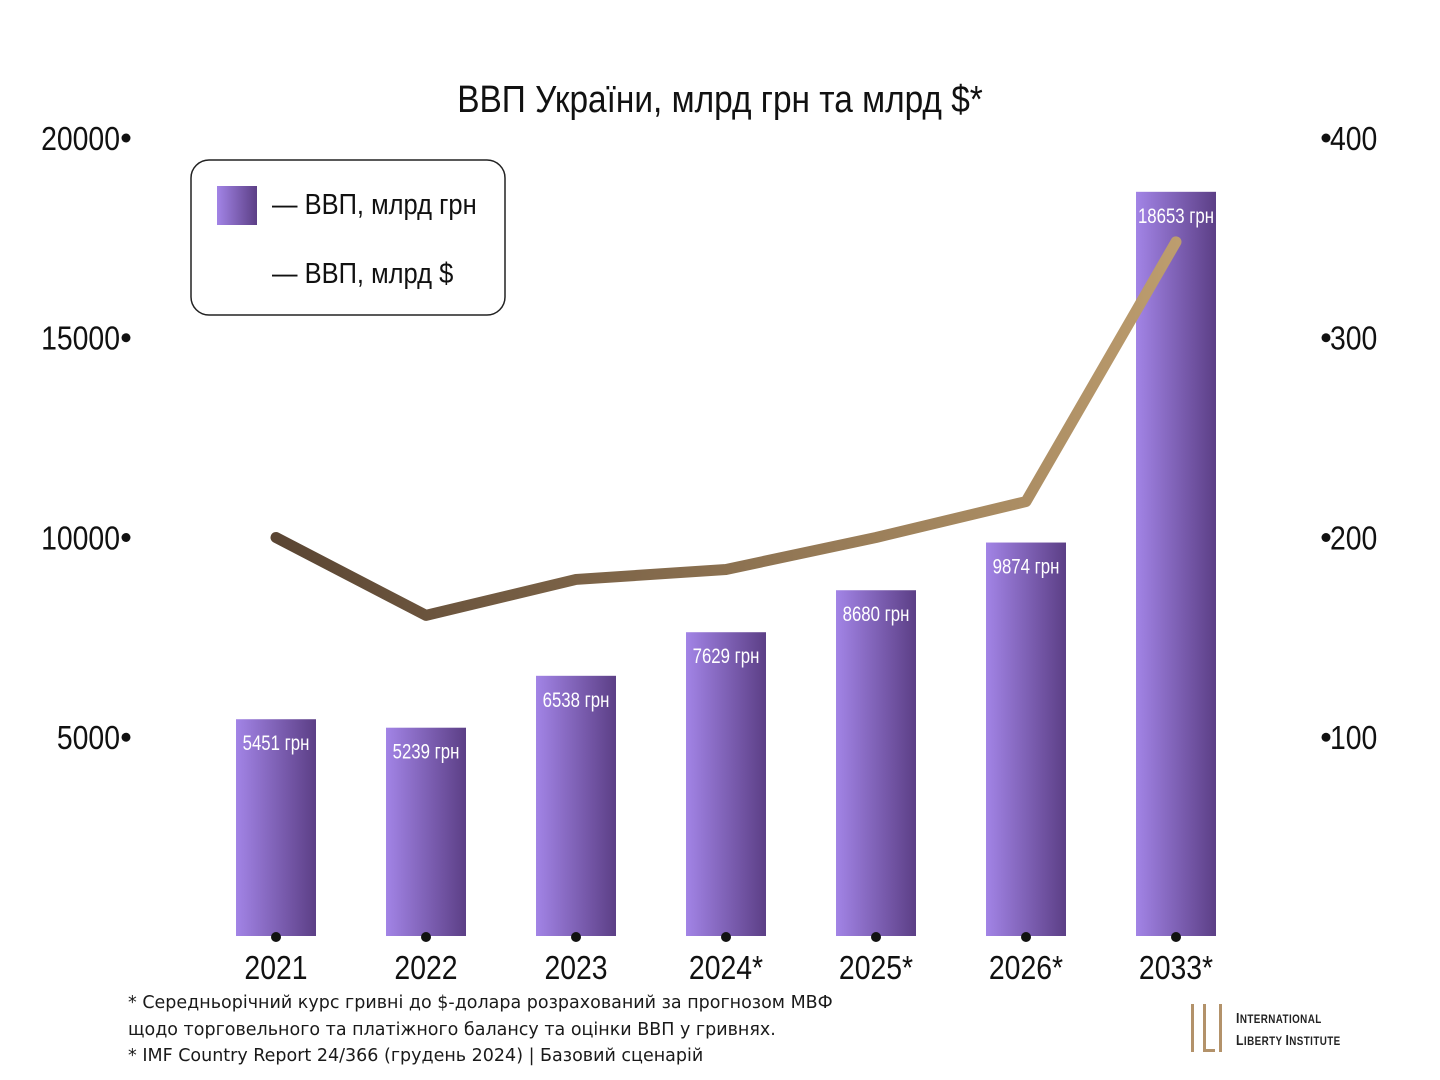  I want to click on right-tick-label: 300, so click(1353, 339).